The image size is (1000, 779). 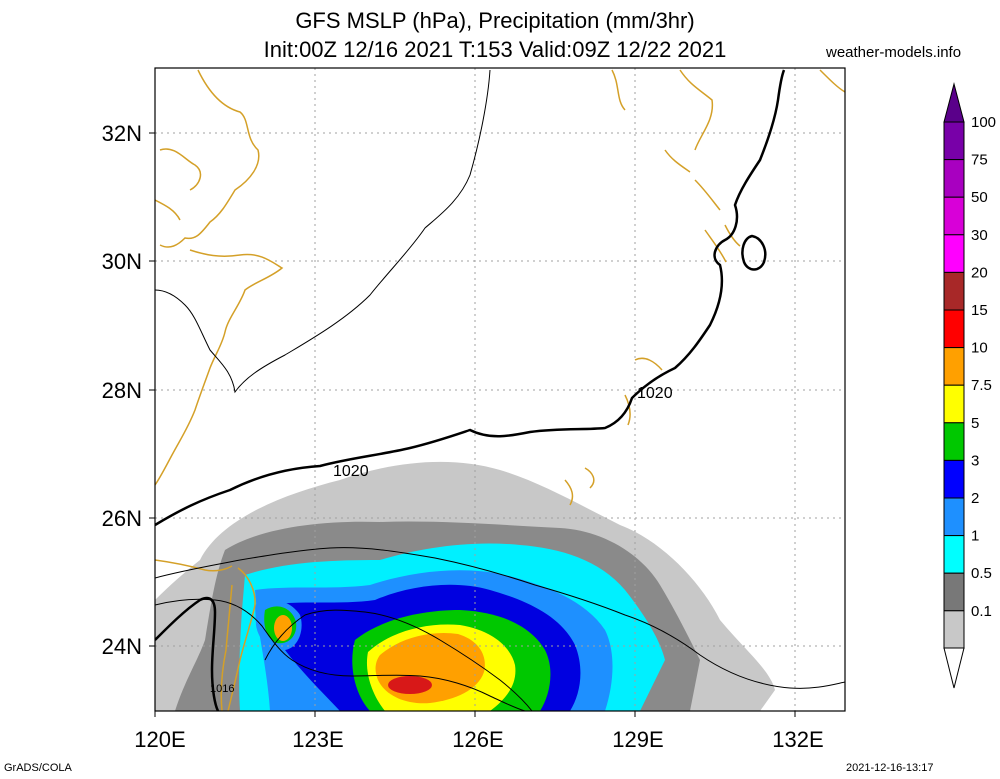 What do you see at coordinates (122, 133) in the screenshot?
I see `lat-label-32n: 32N` at bounding box center [122, 133].